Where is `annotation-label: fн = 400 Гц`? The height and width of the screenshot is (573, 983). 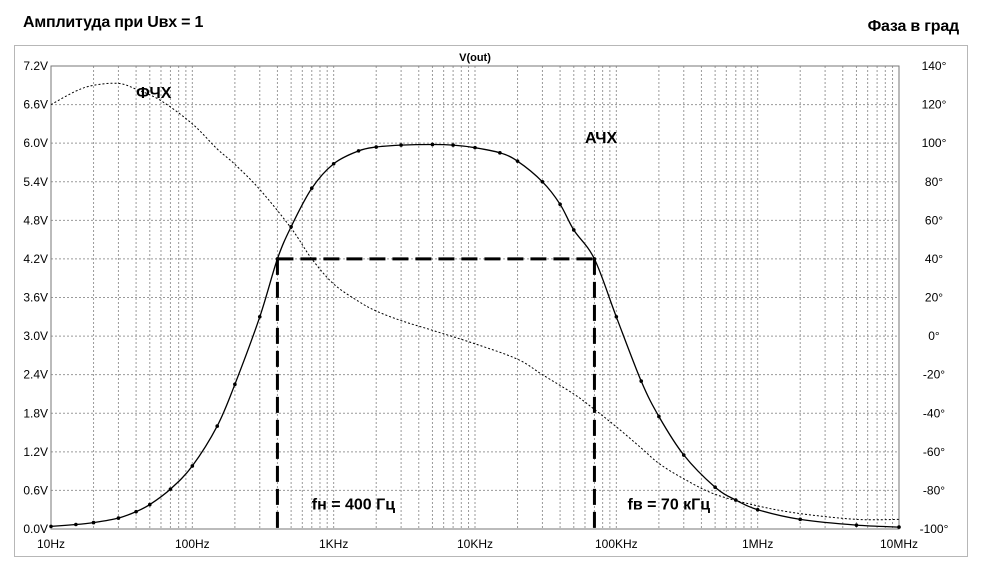 annotation-label: fн = 400 Гц is located at coordinates (353, 505).